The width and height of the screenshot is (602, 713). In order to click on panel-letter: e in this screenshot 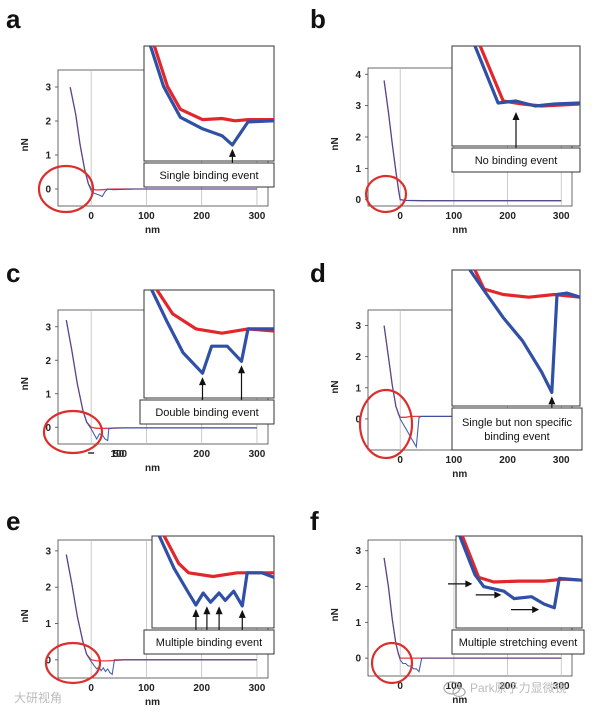, I will do `click(13, 521)`.